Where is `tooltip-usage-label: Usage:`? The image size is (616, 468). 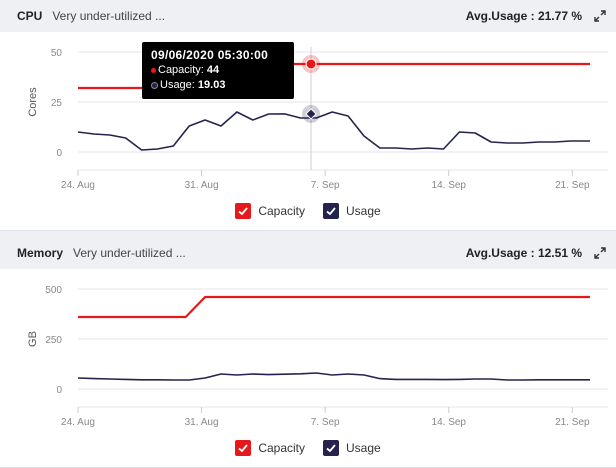 tooltip-usage-label: Usage: is located at coordinates (177, 85).